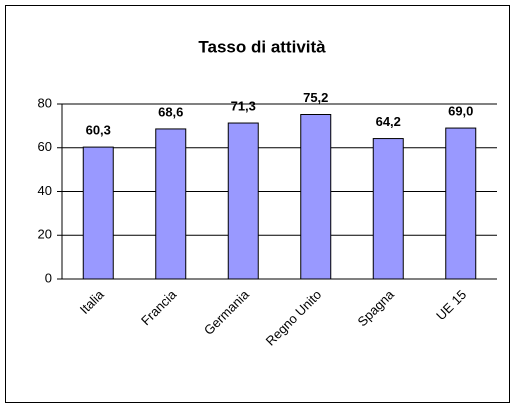 This screenshot has height=408, width=515. What do you see at coordinates (45, 190) in the screenshot?
I see `y-tick-label: 40` at bounding box center [45, 190].